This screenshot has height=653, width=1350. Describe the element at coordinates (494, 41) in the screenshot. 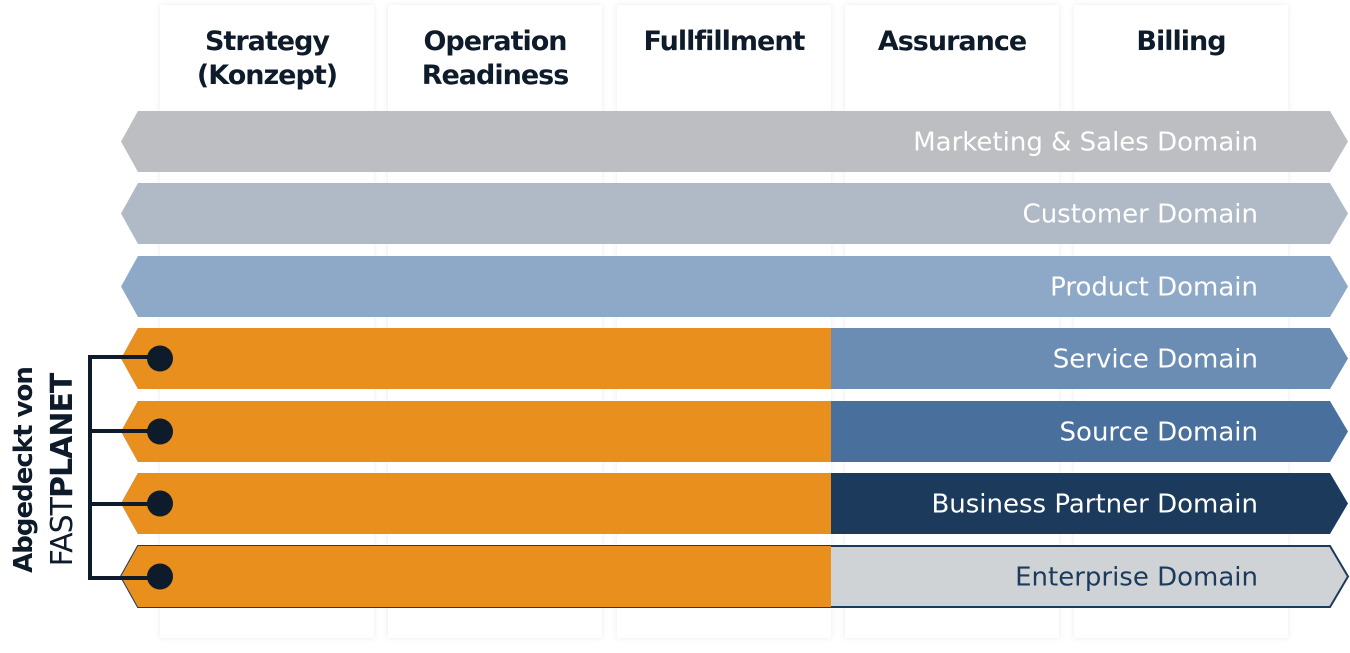

I see `header-line: Operation` at that location.